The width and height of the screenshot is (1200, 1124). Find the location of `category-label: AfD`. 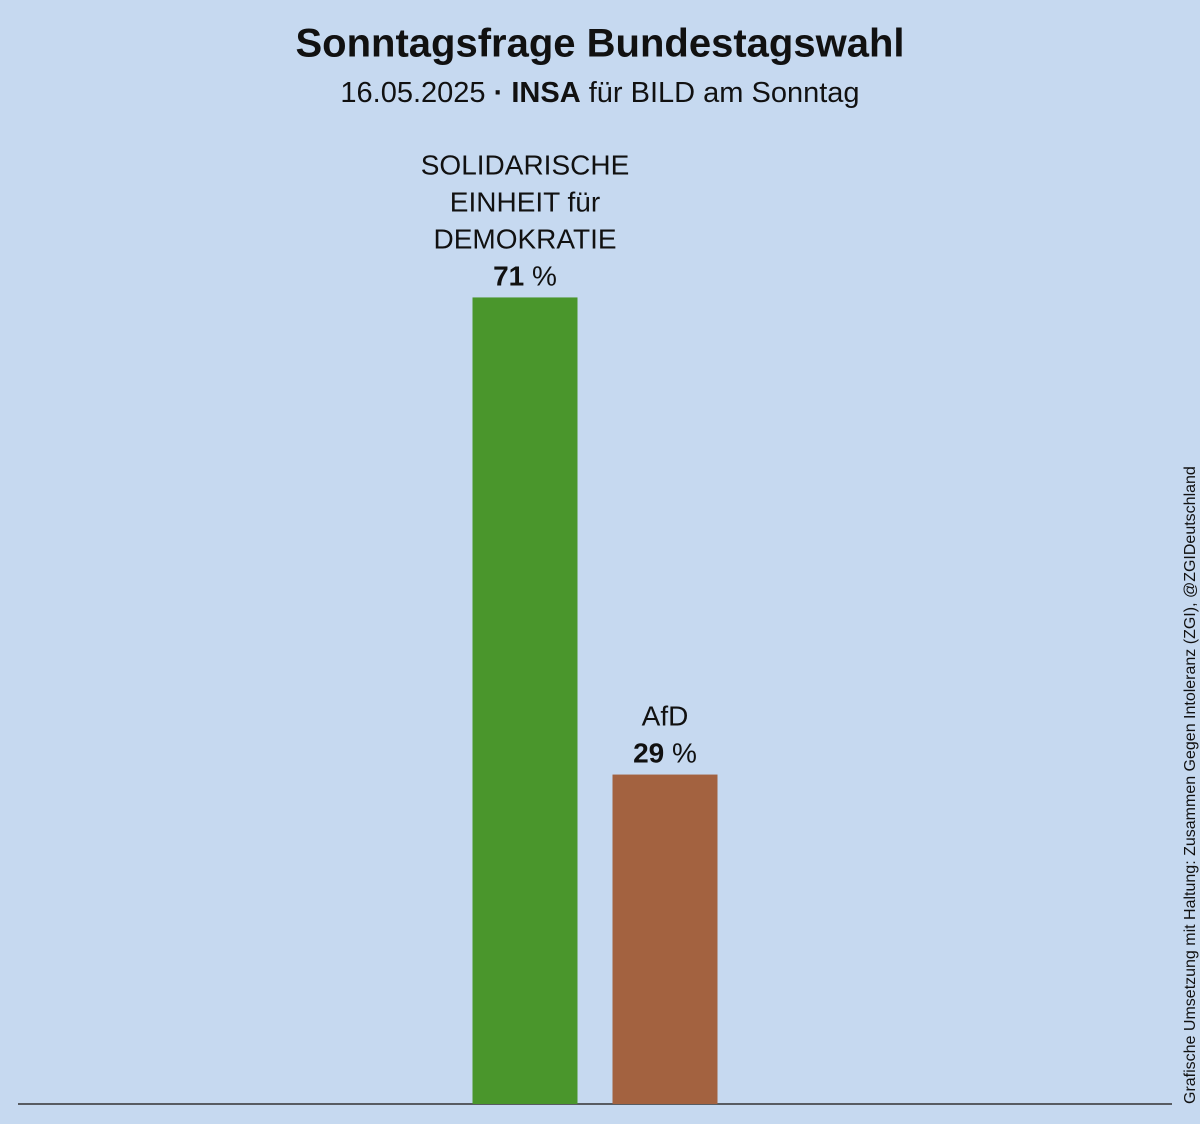

category-label: AfD is located at coordinates (665, 716).